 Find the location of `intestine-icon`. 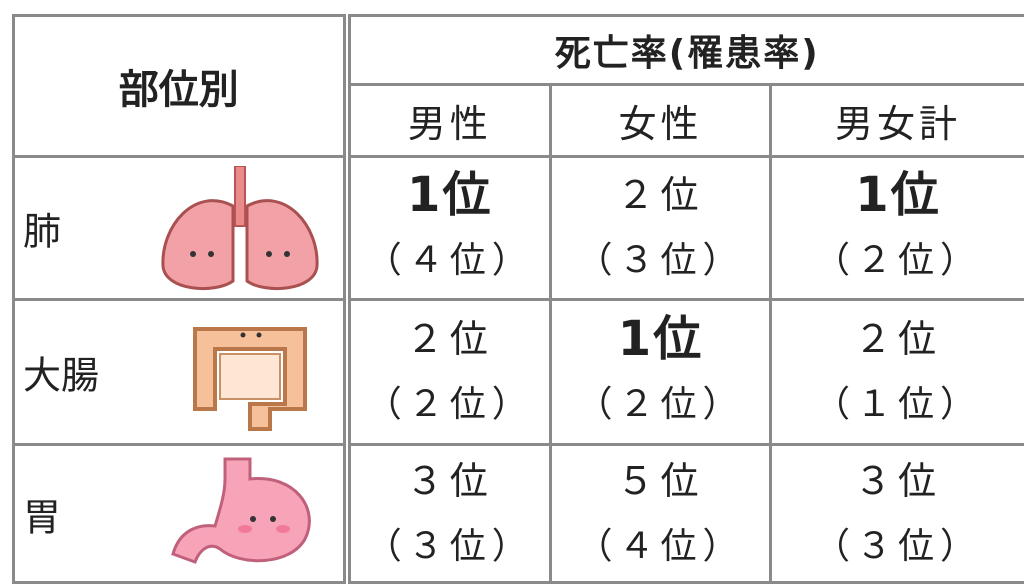

intestine-icon is located at coordinates (250, 374).